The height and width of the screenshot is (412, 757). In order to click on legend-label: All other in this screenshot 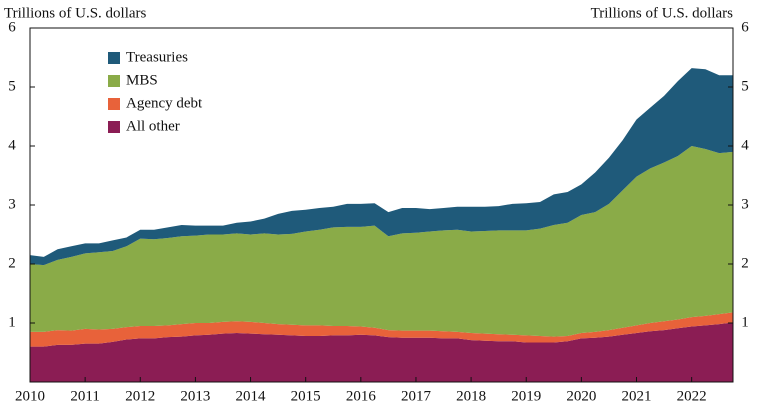, I will do `click(153, 126)`.